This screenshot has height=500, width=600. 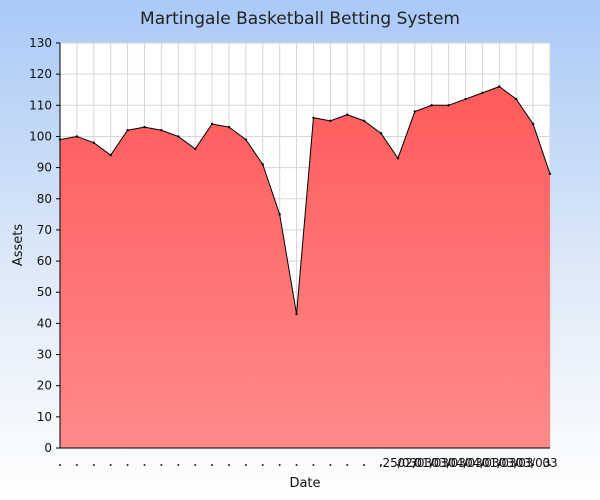 I want to click on y-tick-label: 130, so click(x=40, y=43).